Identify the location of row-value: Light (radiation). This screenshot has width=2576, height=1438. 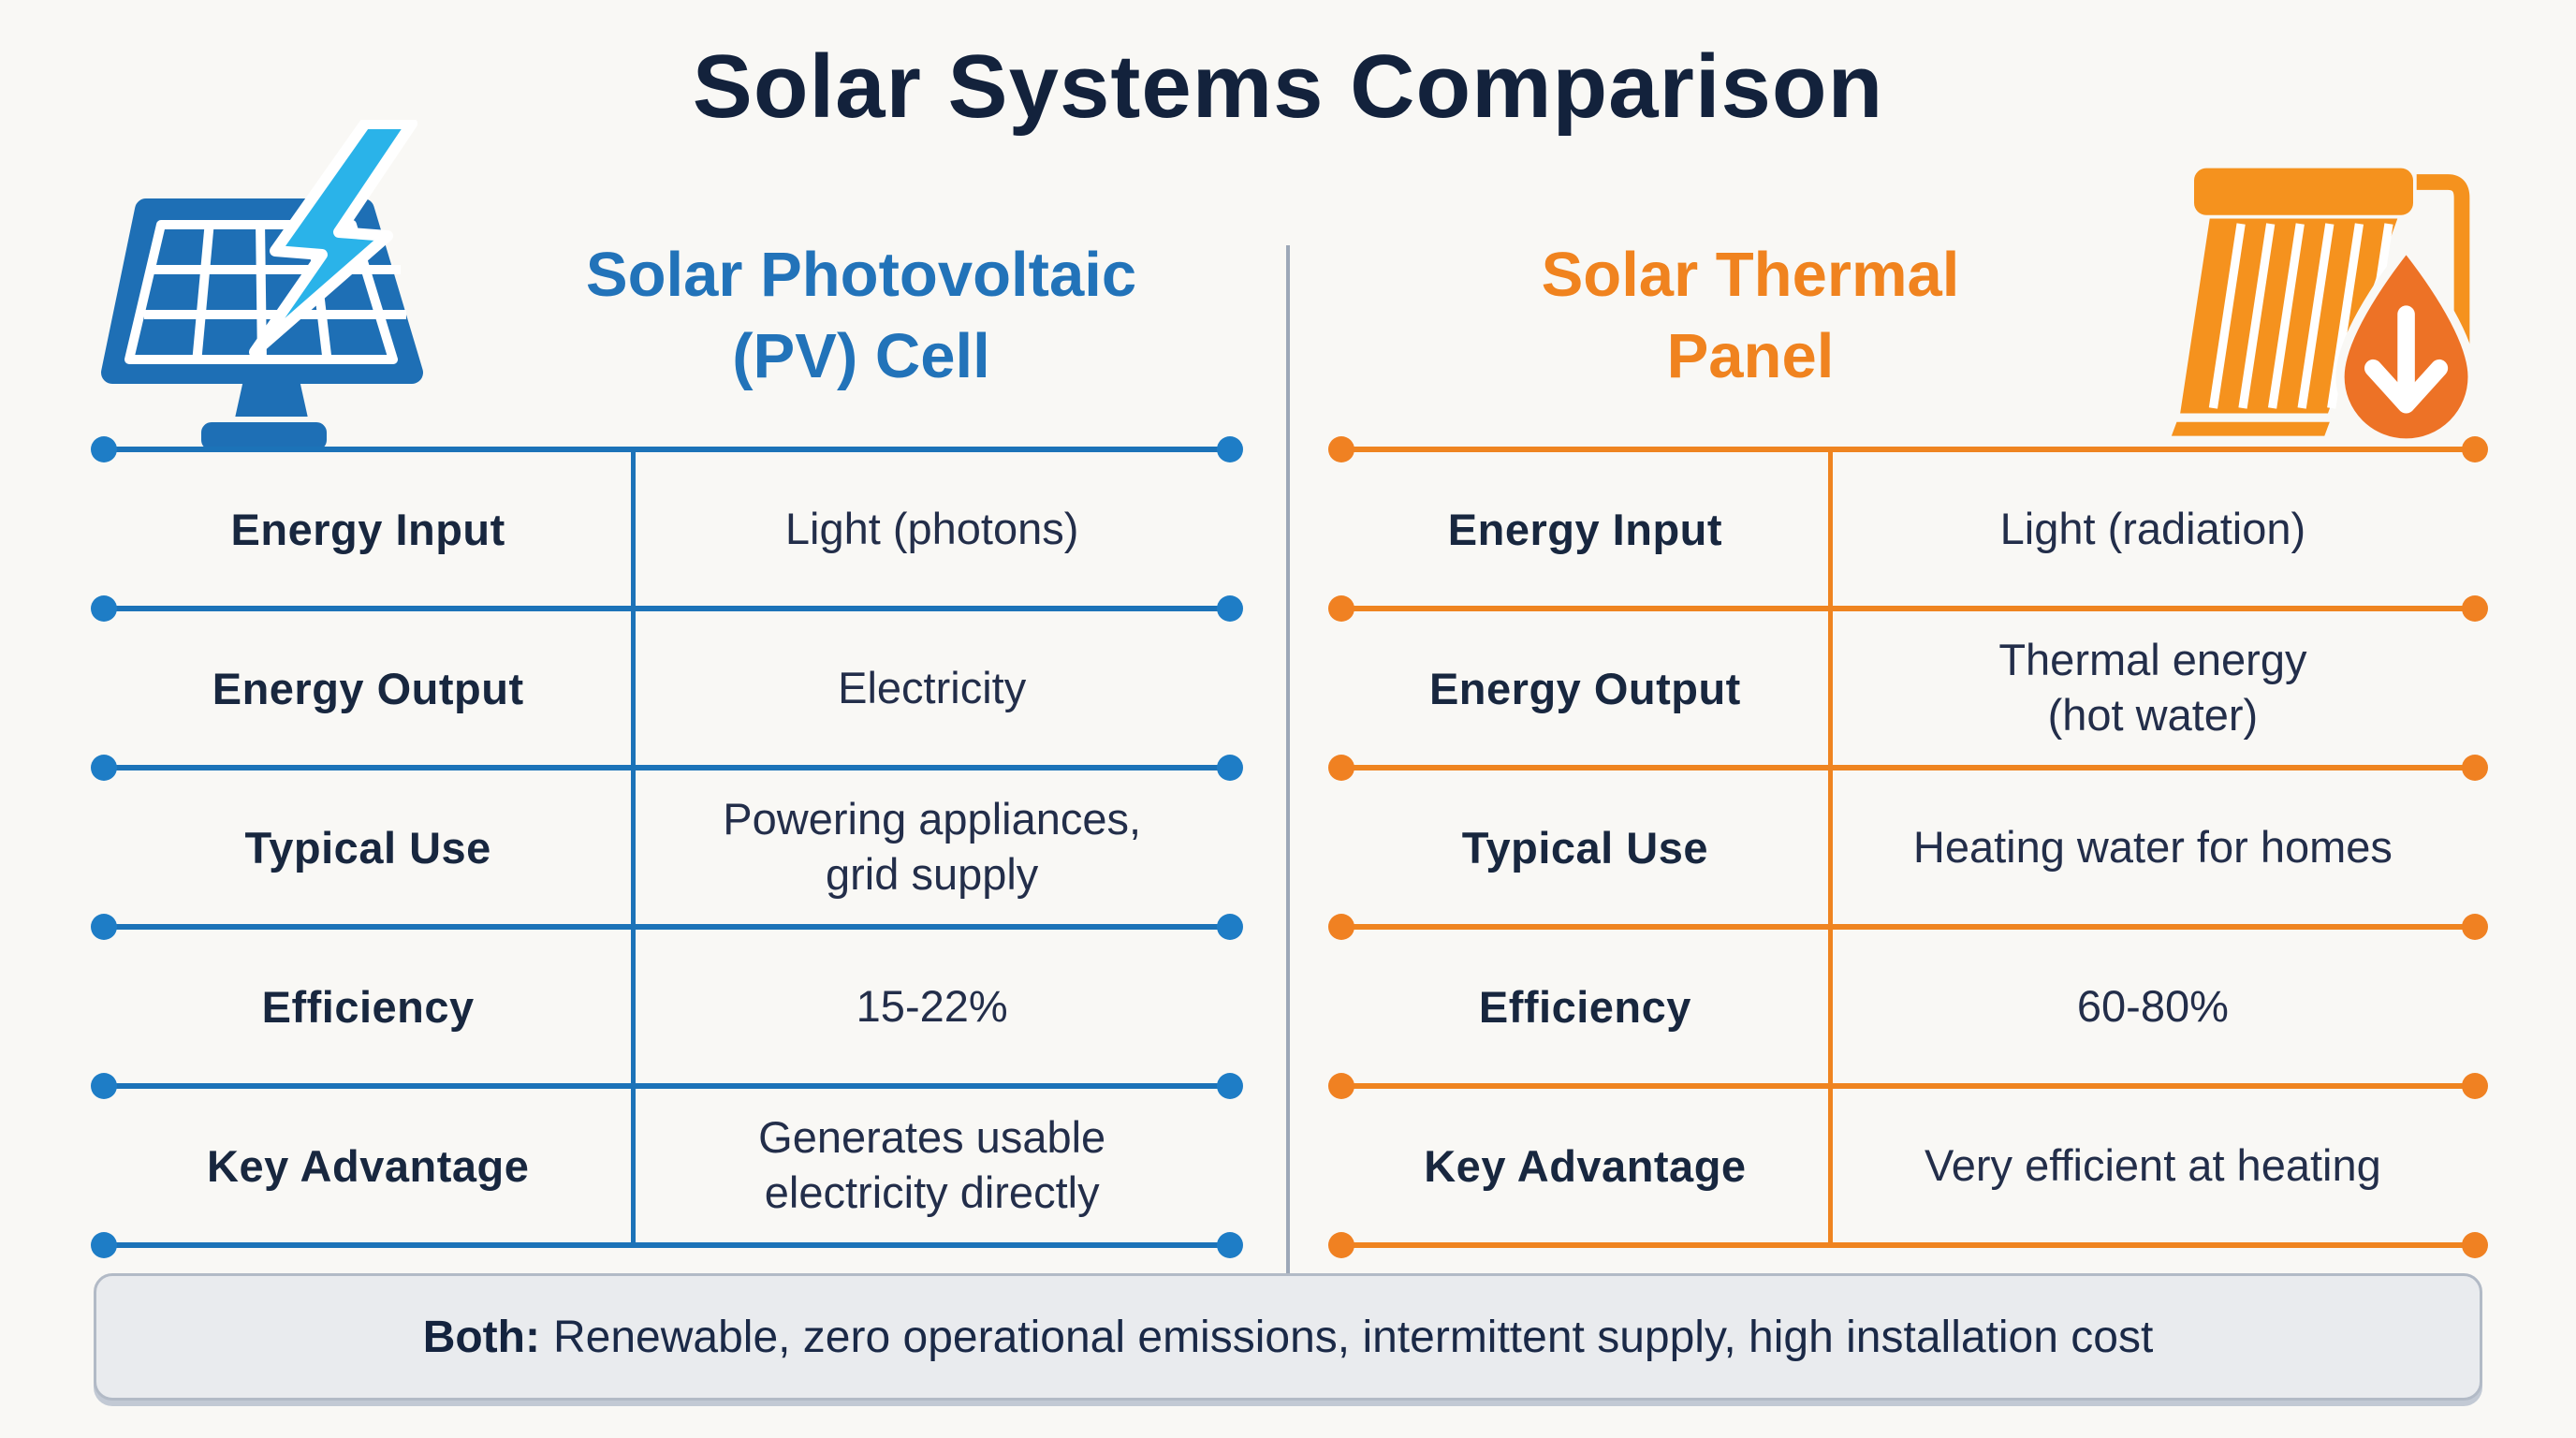
(2152, 528).